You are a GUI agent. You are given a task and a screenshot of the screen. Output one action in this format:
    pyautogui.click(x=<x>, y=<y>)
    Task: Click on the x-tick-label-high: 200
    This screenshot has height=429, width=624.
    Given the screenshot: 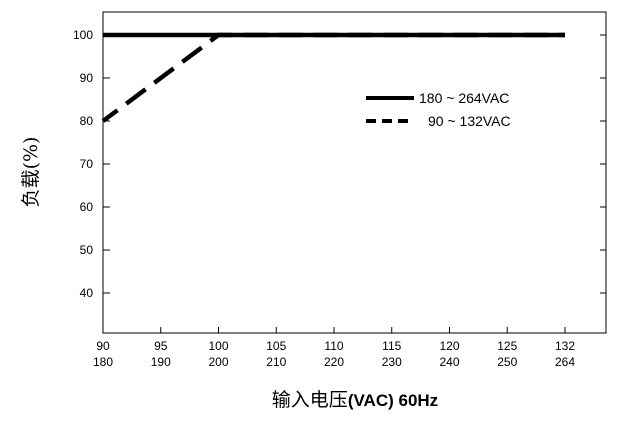 What is the action you would take?
    pyautogui.click(x=218, y=362)
    